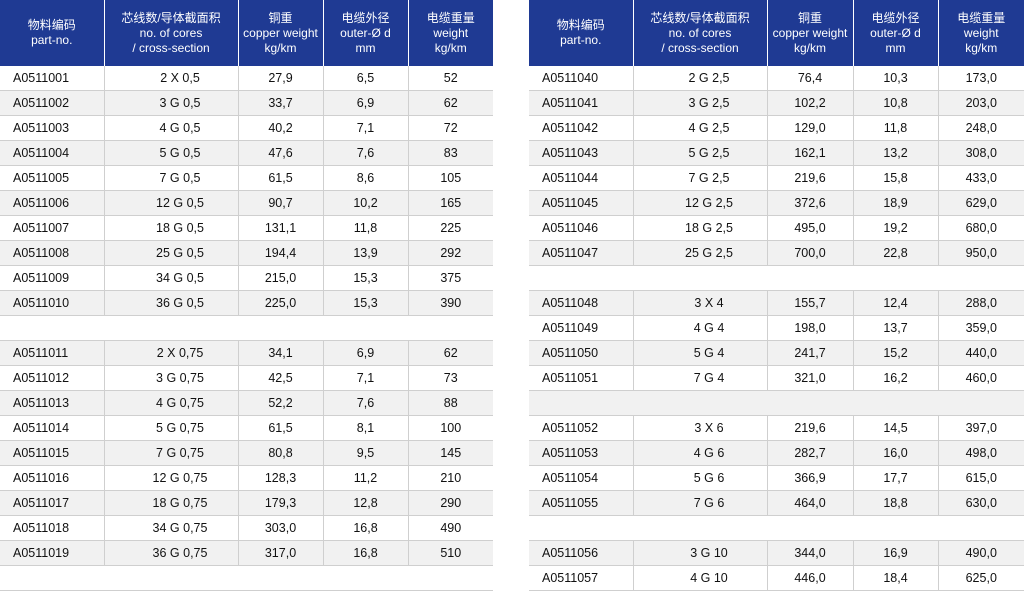  Describe the element at coordinates (896, 33) in the screenshot. I see `outer-diameter-header: 电缆外径 outer-Ø d mm` at that location.